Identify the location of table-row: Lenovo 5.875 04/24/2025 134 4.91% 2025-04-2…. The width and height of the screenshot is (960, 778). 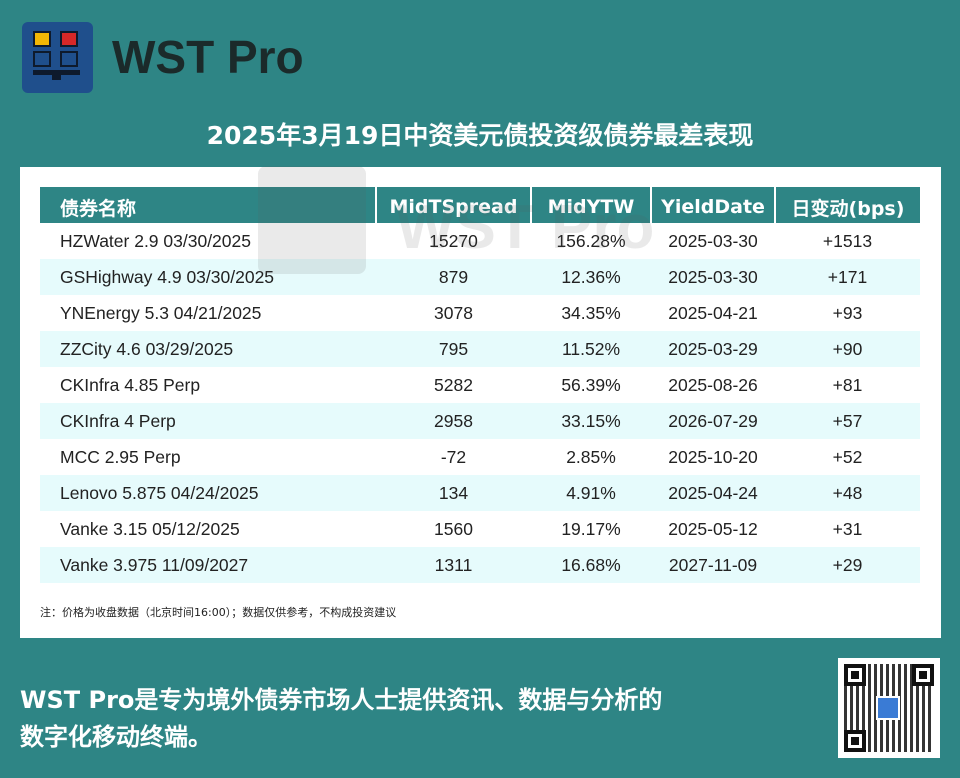
(480, 493).